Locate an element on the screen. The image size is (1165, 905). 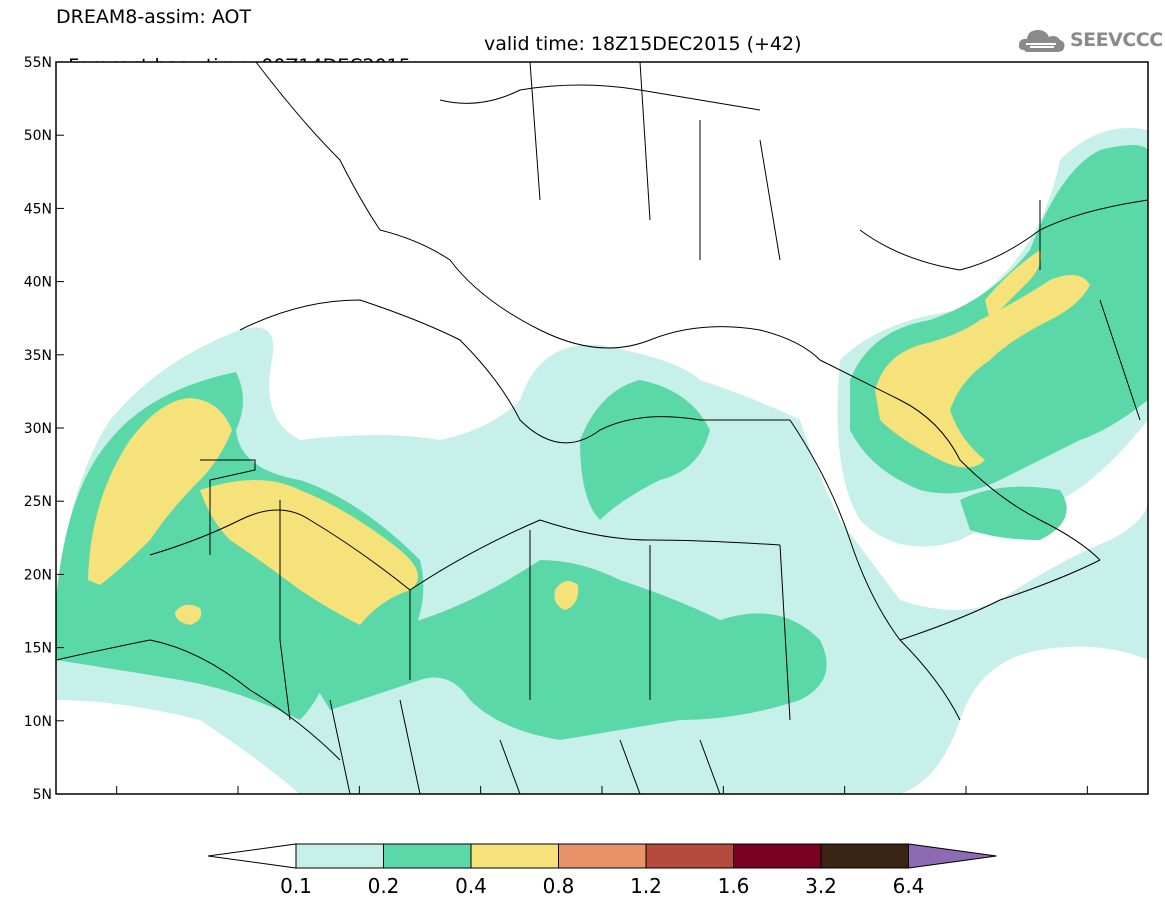
colorbar-over-arrow is located at coordinates (952, 856).